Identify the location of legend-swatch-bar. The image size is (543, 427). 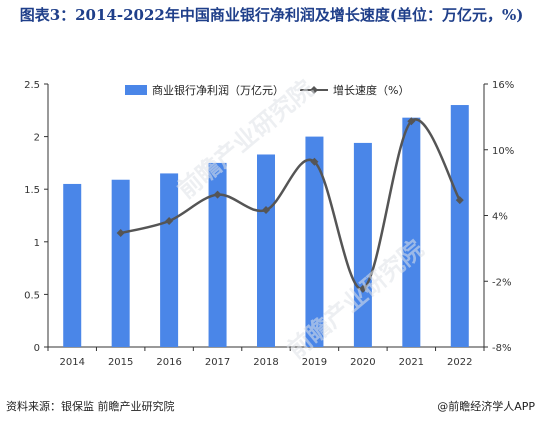
(136, 90).